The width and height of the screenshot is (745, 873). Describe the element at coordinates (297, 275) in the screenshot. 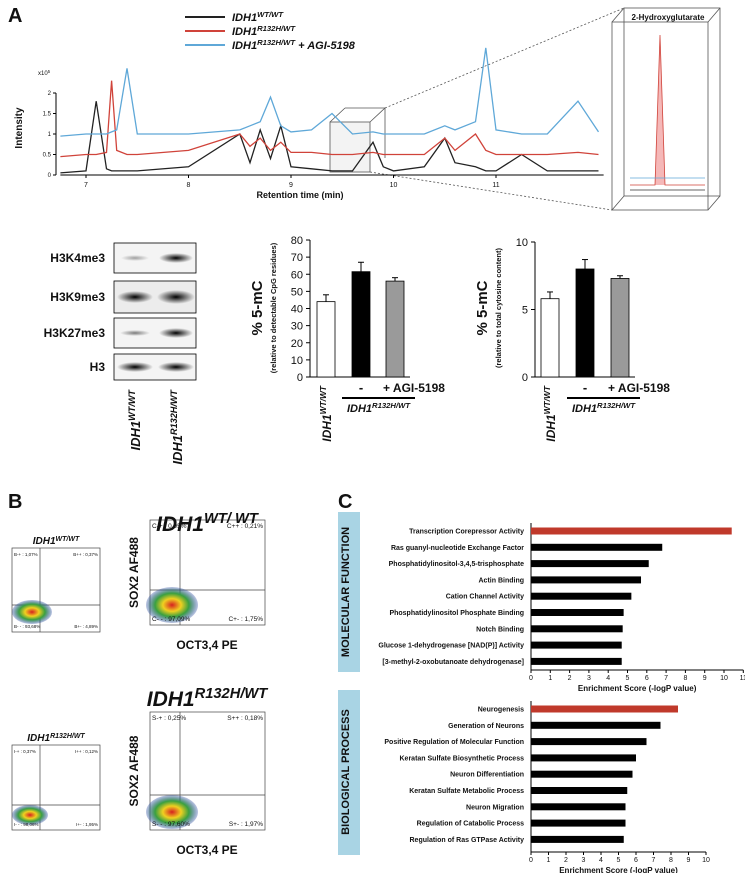

I see `y-tick-label: 60` at that location.